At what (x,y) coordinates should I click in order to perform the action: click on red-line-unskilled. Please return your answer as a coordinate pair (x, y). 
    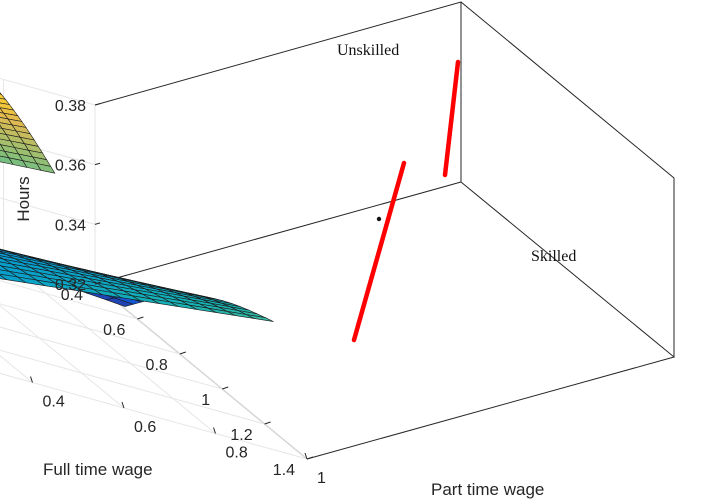
    Looking at the image, I should click on (451, 118).